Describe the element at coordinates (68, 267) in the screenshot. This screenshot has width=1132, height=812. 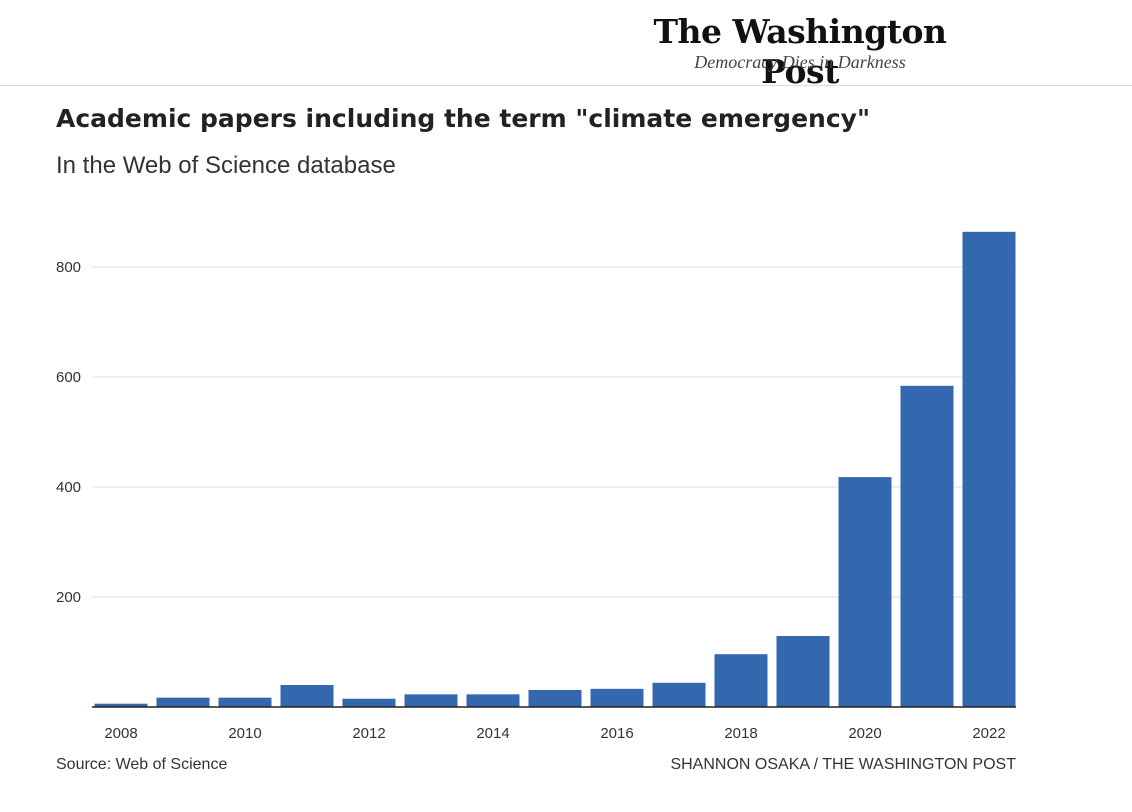
I see `y-tick-label: 800` at that location.